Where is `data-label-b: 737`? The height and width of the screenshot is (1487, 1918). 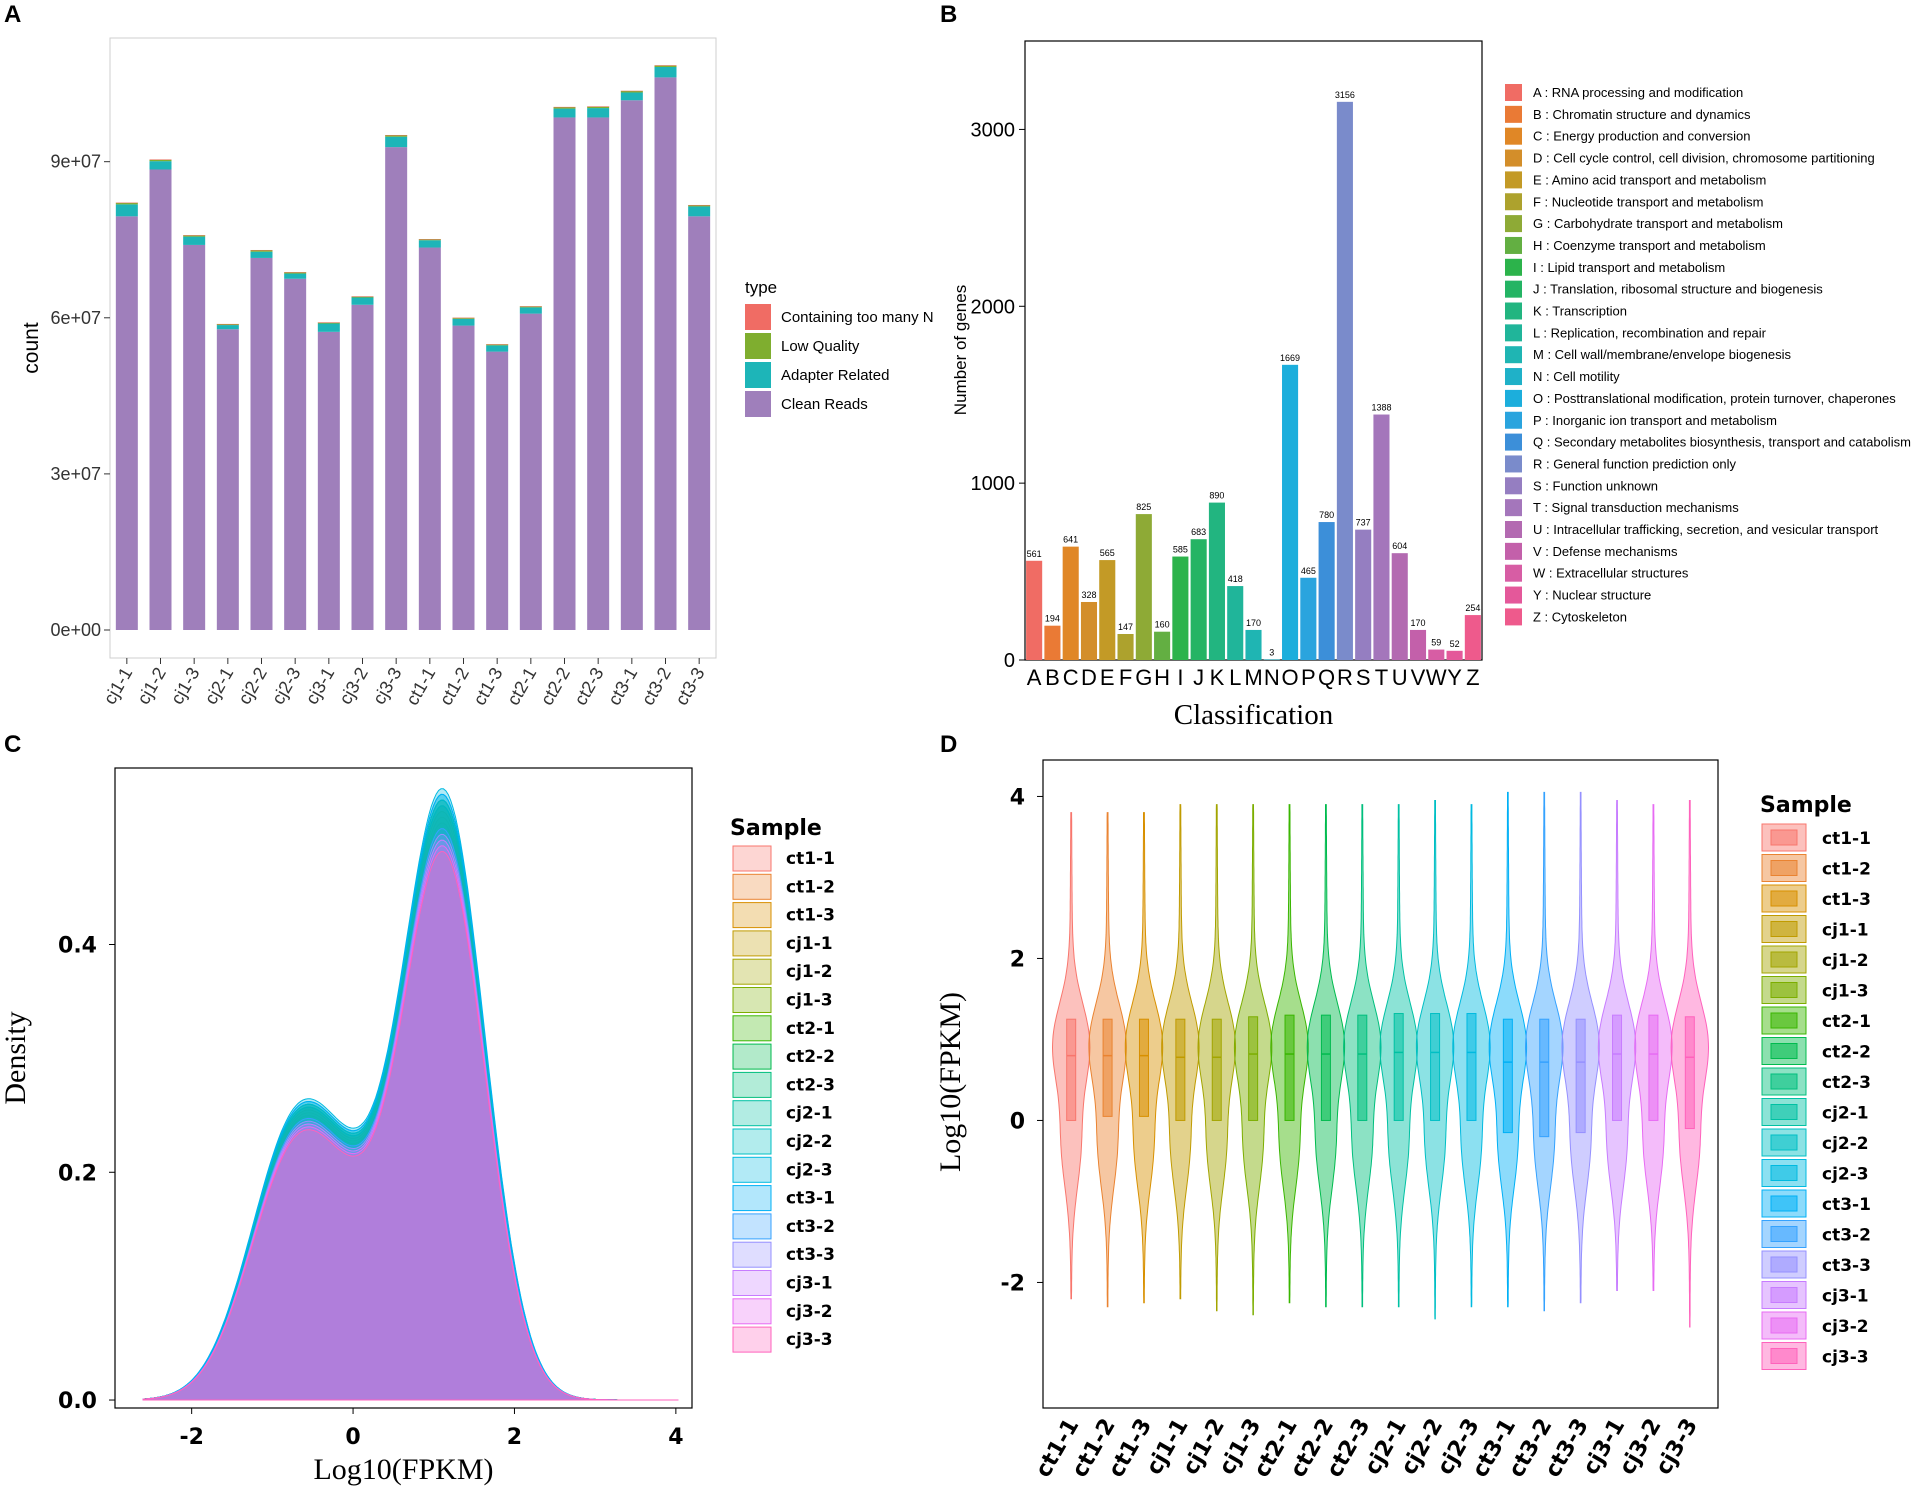 data-label-b: 737 is located at coordinates (1363, 523).